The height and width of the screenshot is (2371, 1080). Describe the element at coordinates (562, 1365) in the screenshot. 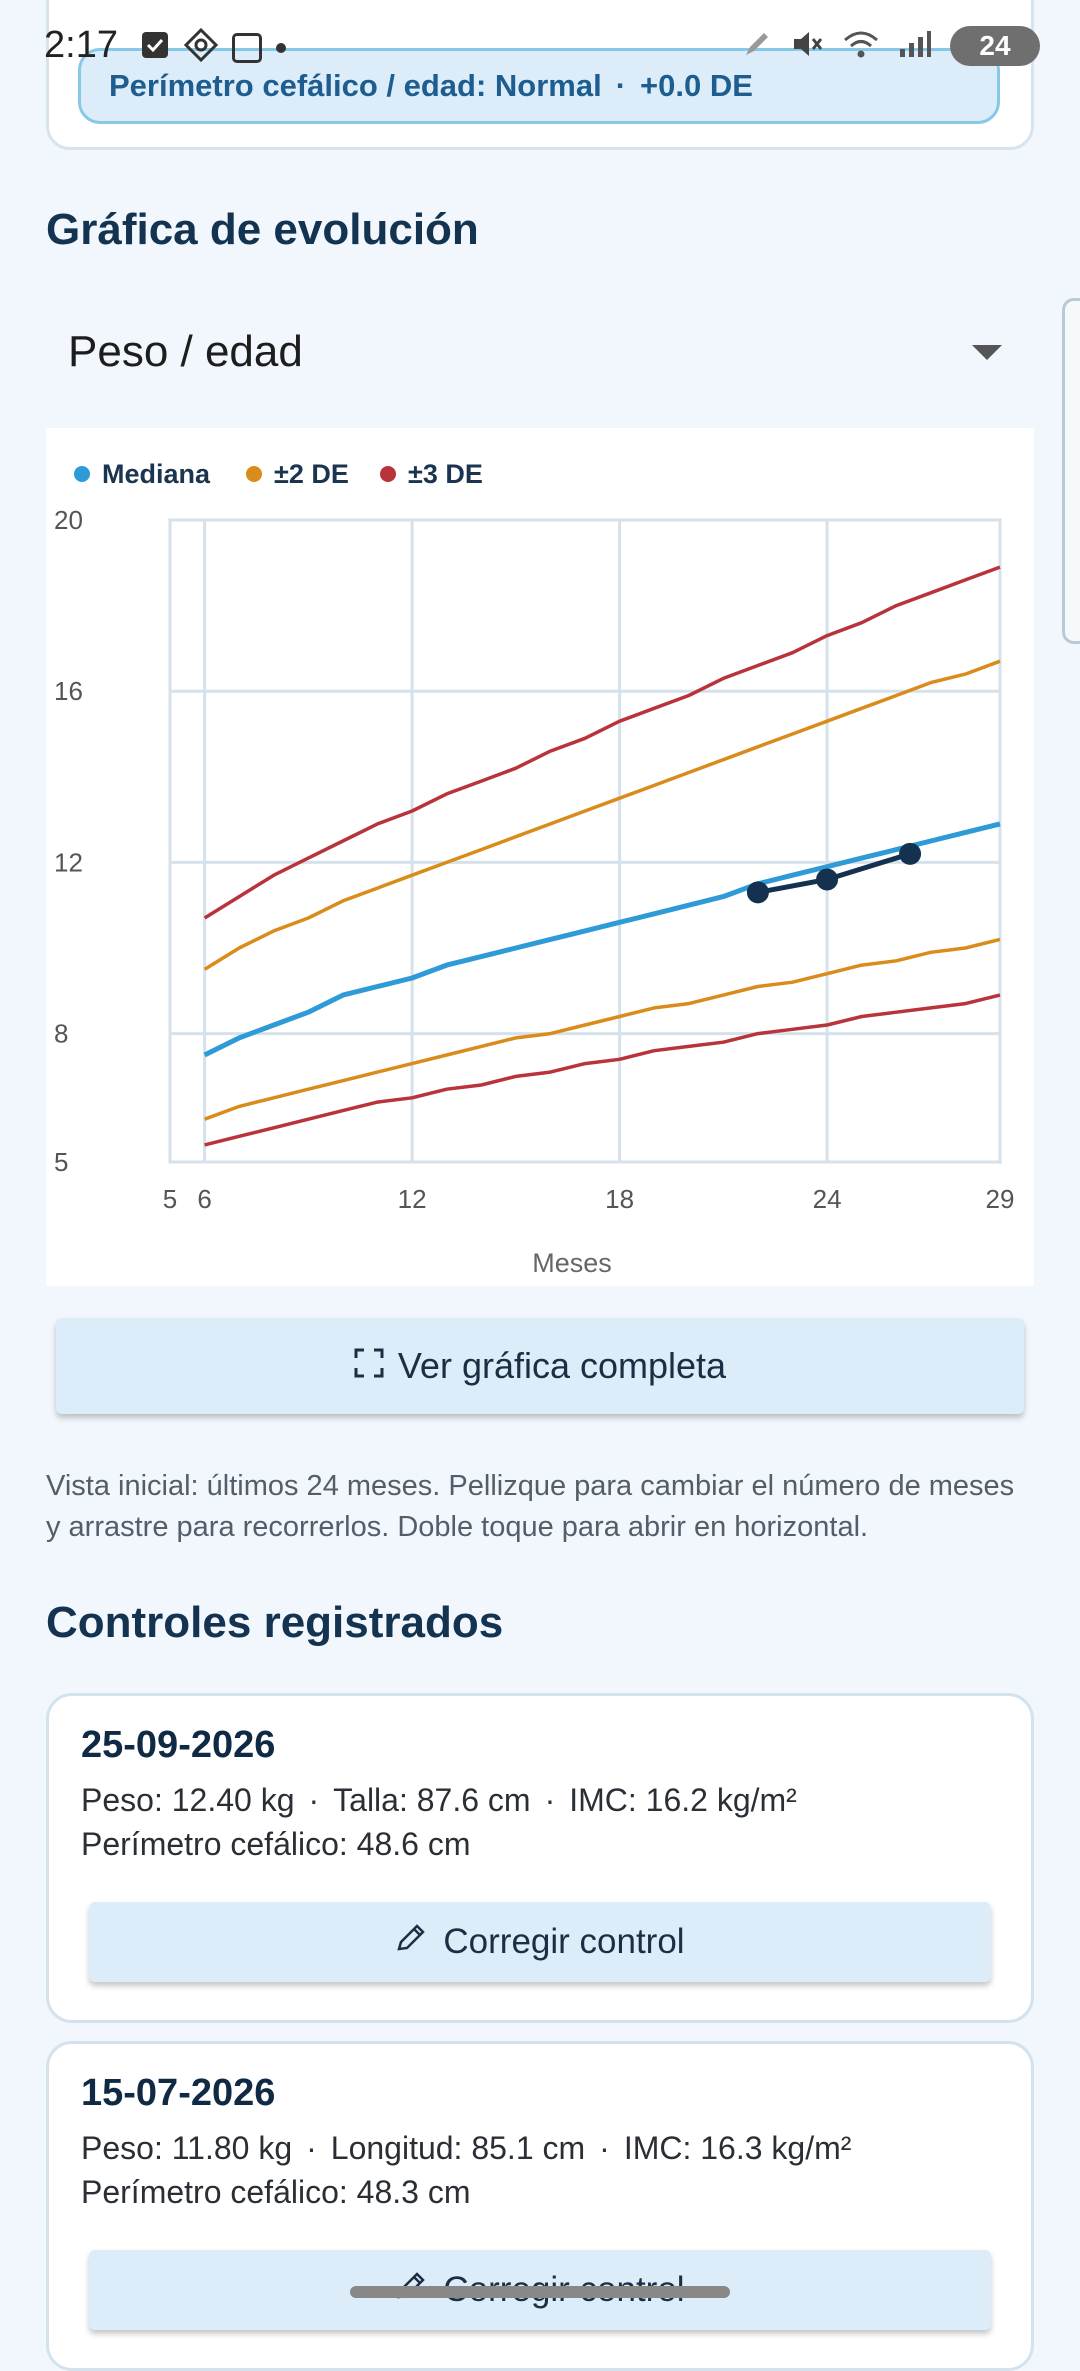

I see `full-chart-label: Ver gráfica completa` at that location.